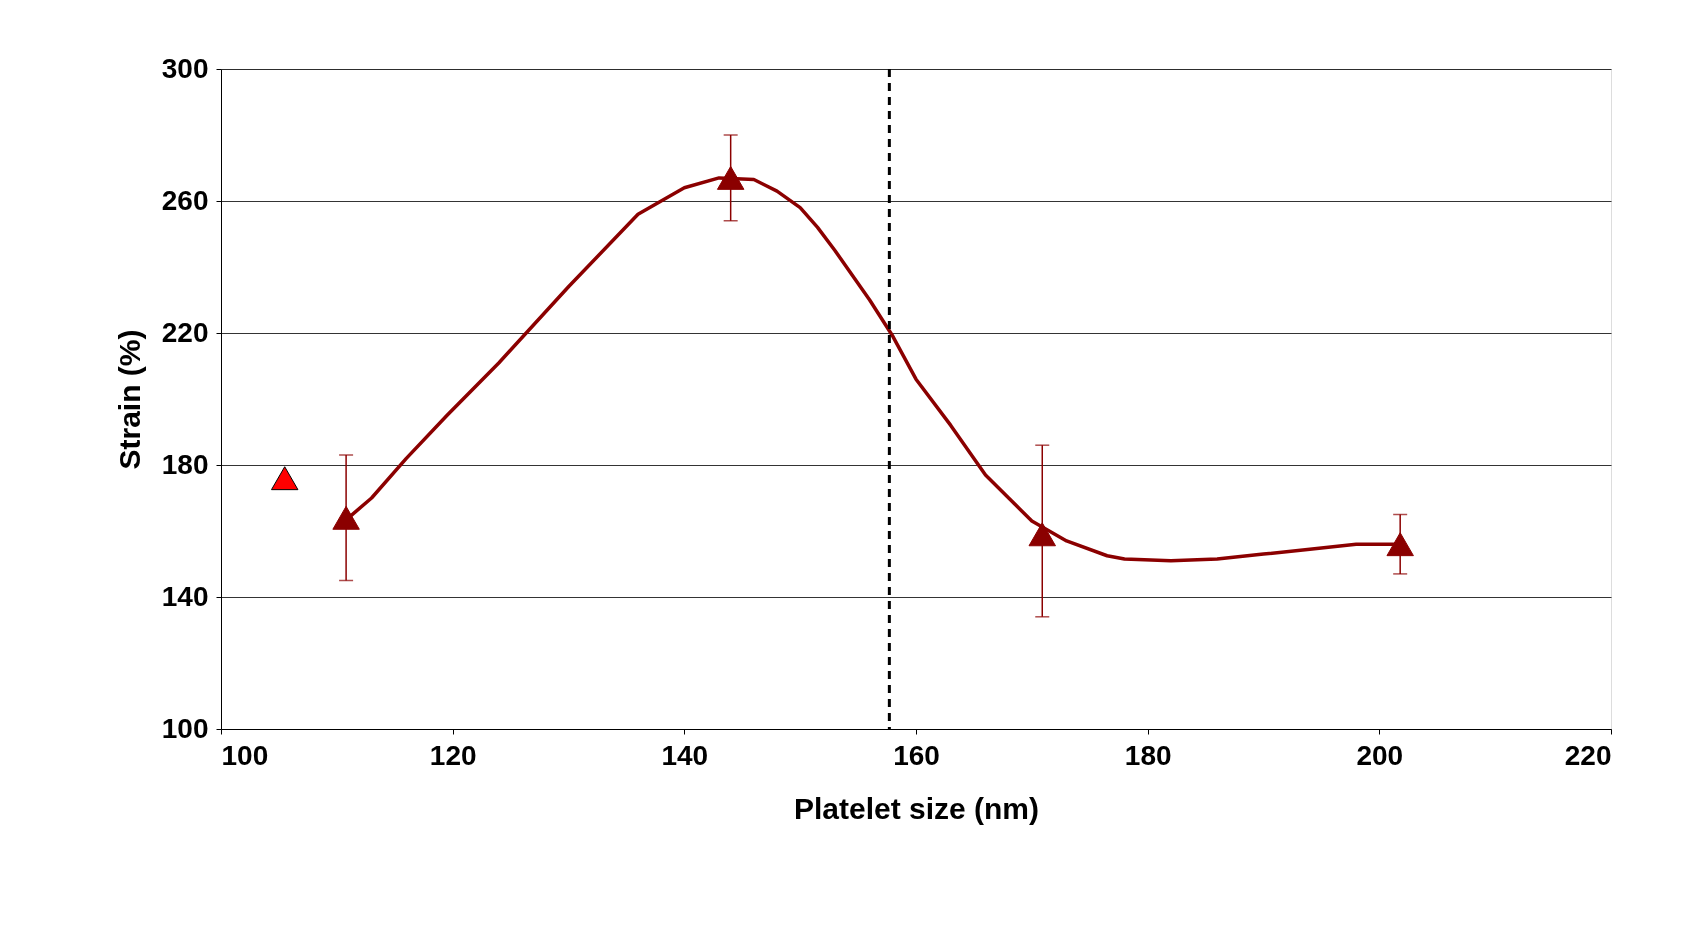  What do you see at coordinates (1380, 755) in the screenshot?
I see `x-tick-label: 200` at bounding box center [1380, 755].